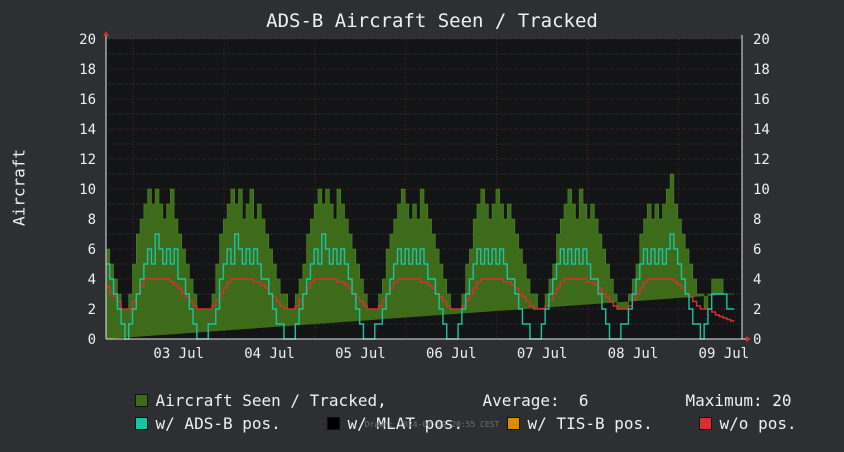  Describe the element at coordinates (757, 310) in the screenshot. I see `y-tick-right-2: 2` at that location.